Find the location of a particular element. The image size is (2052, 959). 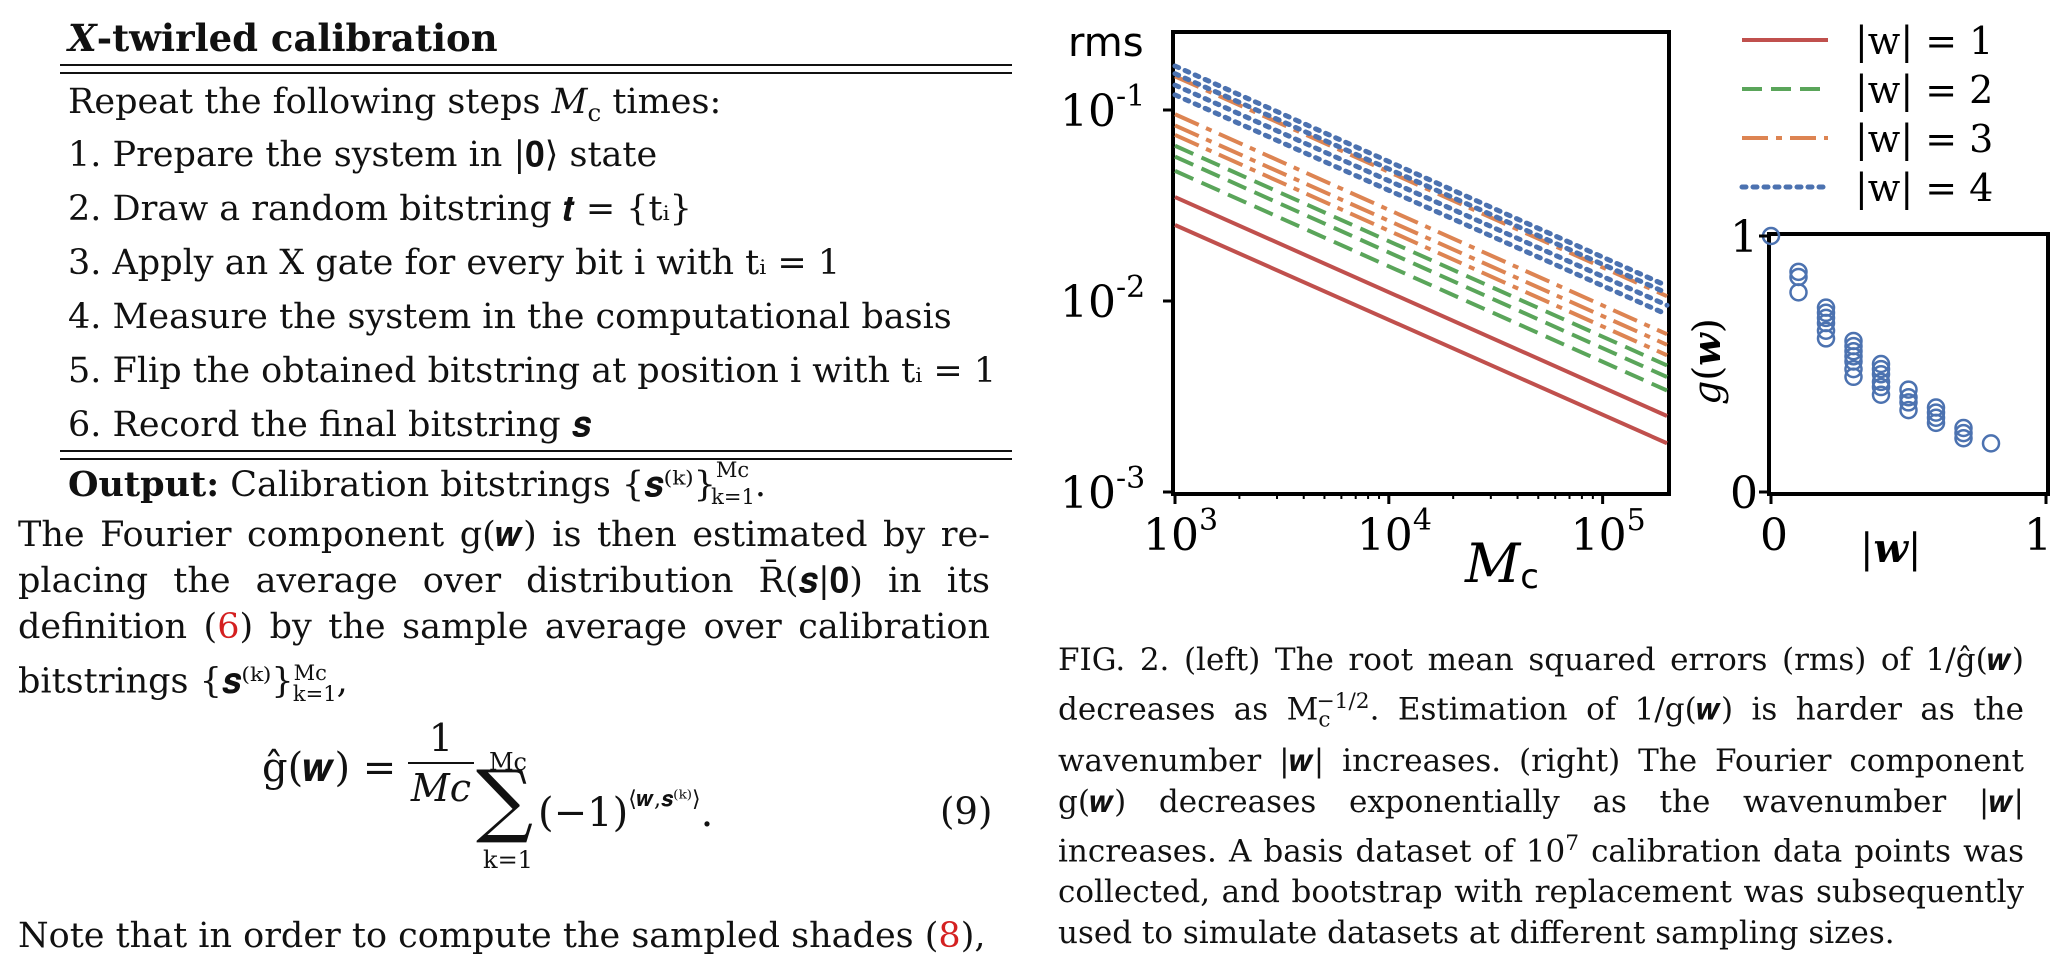

equation-number: (9) is located at coordinates (966, 811).